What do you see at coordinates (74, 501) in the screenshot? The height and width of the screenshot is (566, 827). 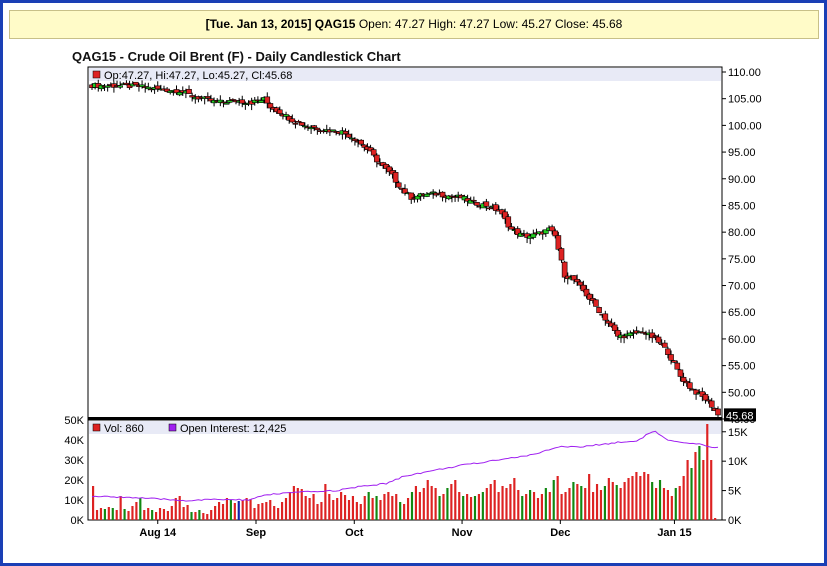 I see `volume-tick-label: 10K` at bounding box center [74, 501].